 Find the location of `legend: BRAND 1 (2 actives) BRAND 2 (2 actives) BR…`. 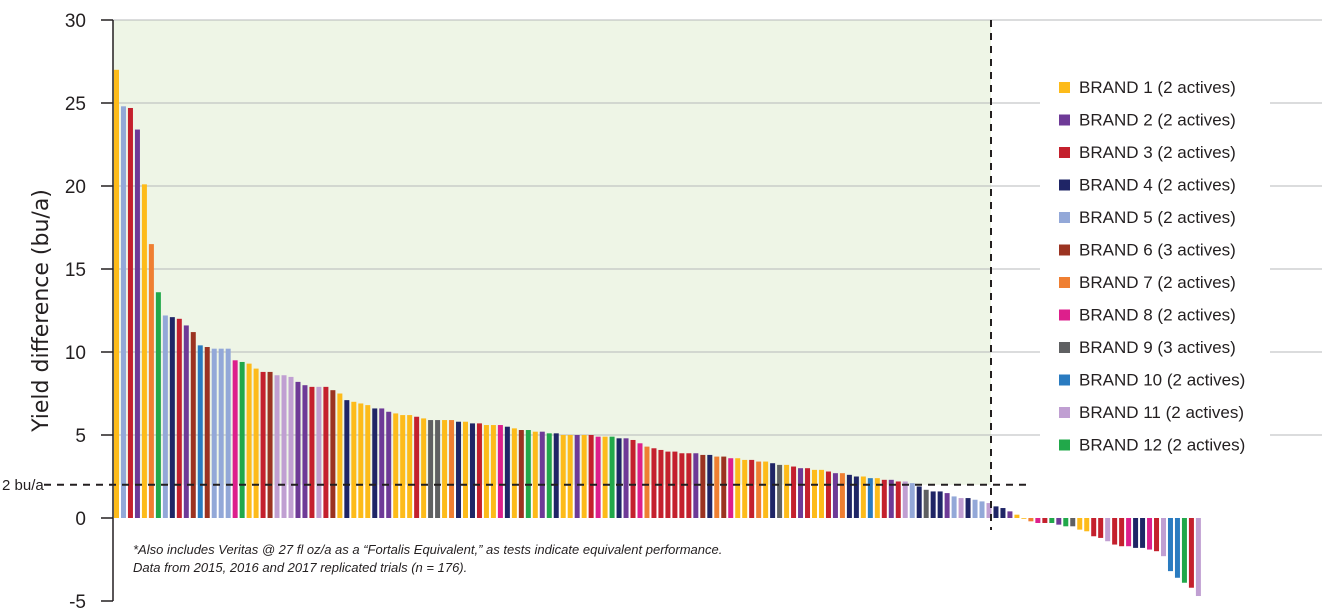

legend: BRAND 1 (2 actives) BRAND 2 (2 actives) BR… is located at coordinates (1155, 267).